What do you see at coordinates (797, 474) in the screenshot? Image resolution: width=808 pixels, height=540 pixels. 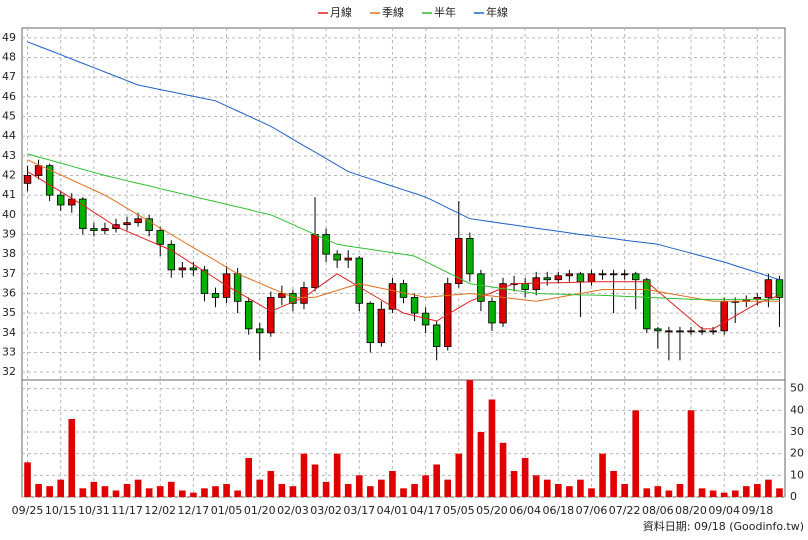 I see `volume-tick-label: 10` at bounding box center [797, 474].